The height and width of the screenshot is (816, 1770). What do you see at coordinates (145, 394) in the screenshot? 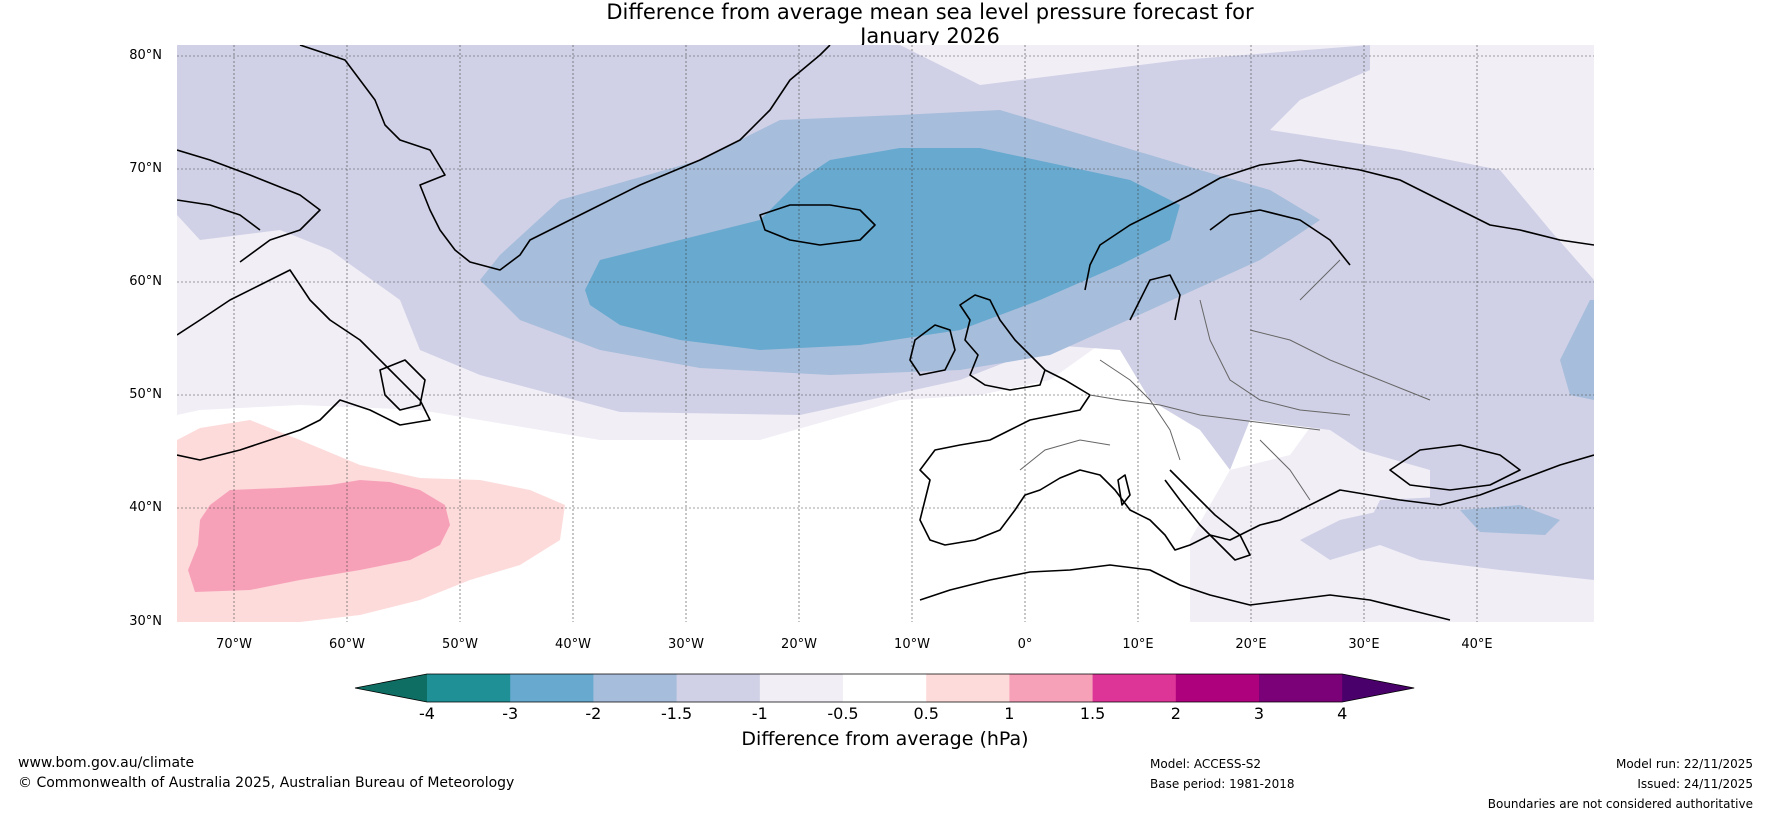
I see `latitude-label: 50°N` at bounding box center [145, 394].